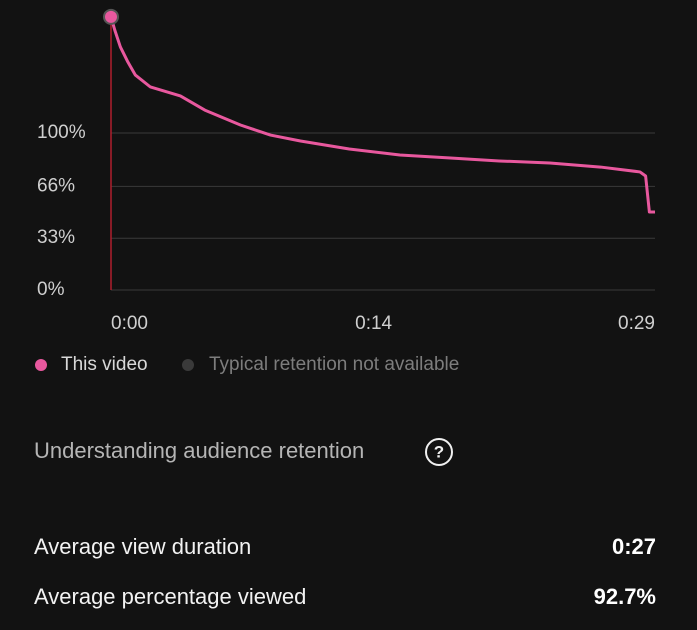 The image size is (697, 630). Describe the element at coordinates (129, 323) in the screenshot. I see `x-tick-label: 0:00` at that location.